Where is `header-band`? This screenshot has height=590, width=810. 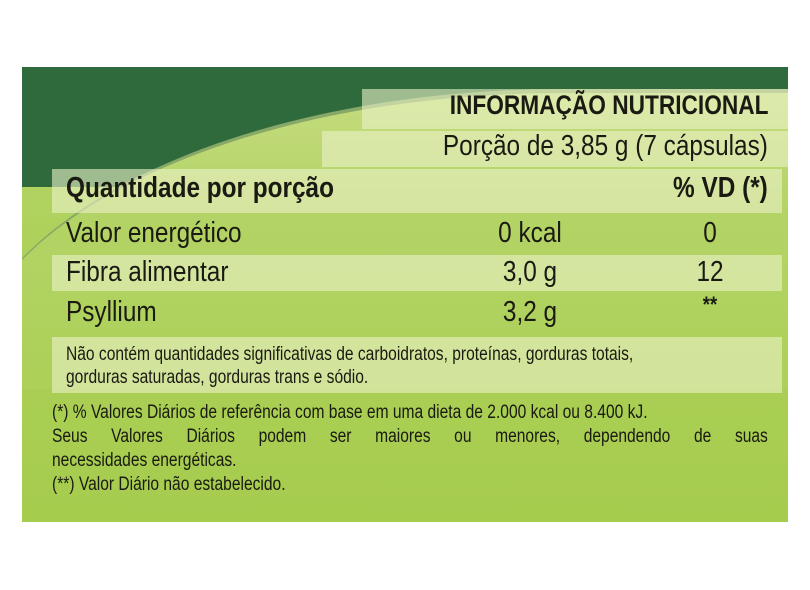
header-band is located at coordinates (417, 191).